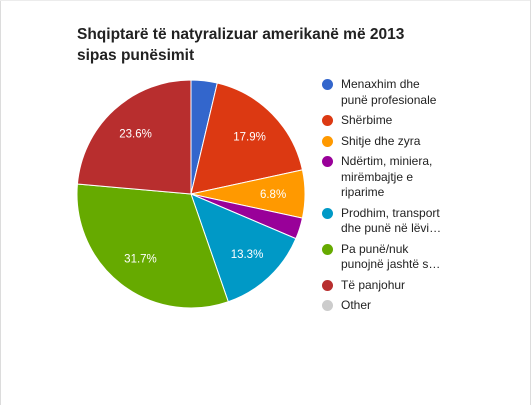  Describe the element at coordinates (389, 92) in the screenshot. I see `legend-label-0: Menaxhim dhe punë profesionale` at that location.